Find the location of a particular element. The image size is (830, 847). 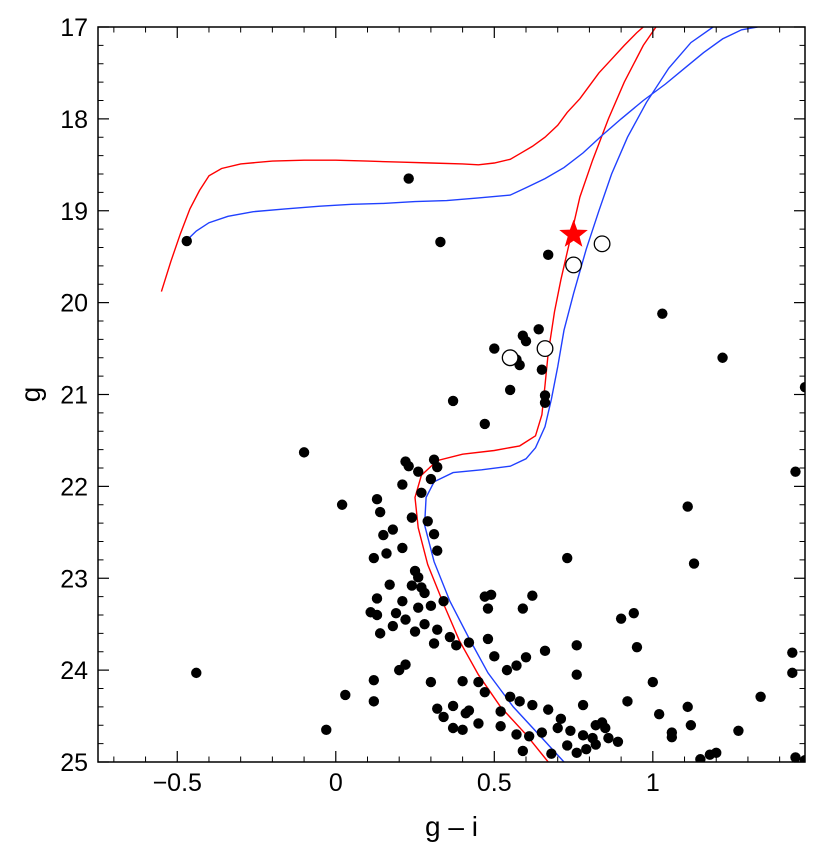

y-tick-label: 18 is located at coordinates (74, 120).